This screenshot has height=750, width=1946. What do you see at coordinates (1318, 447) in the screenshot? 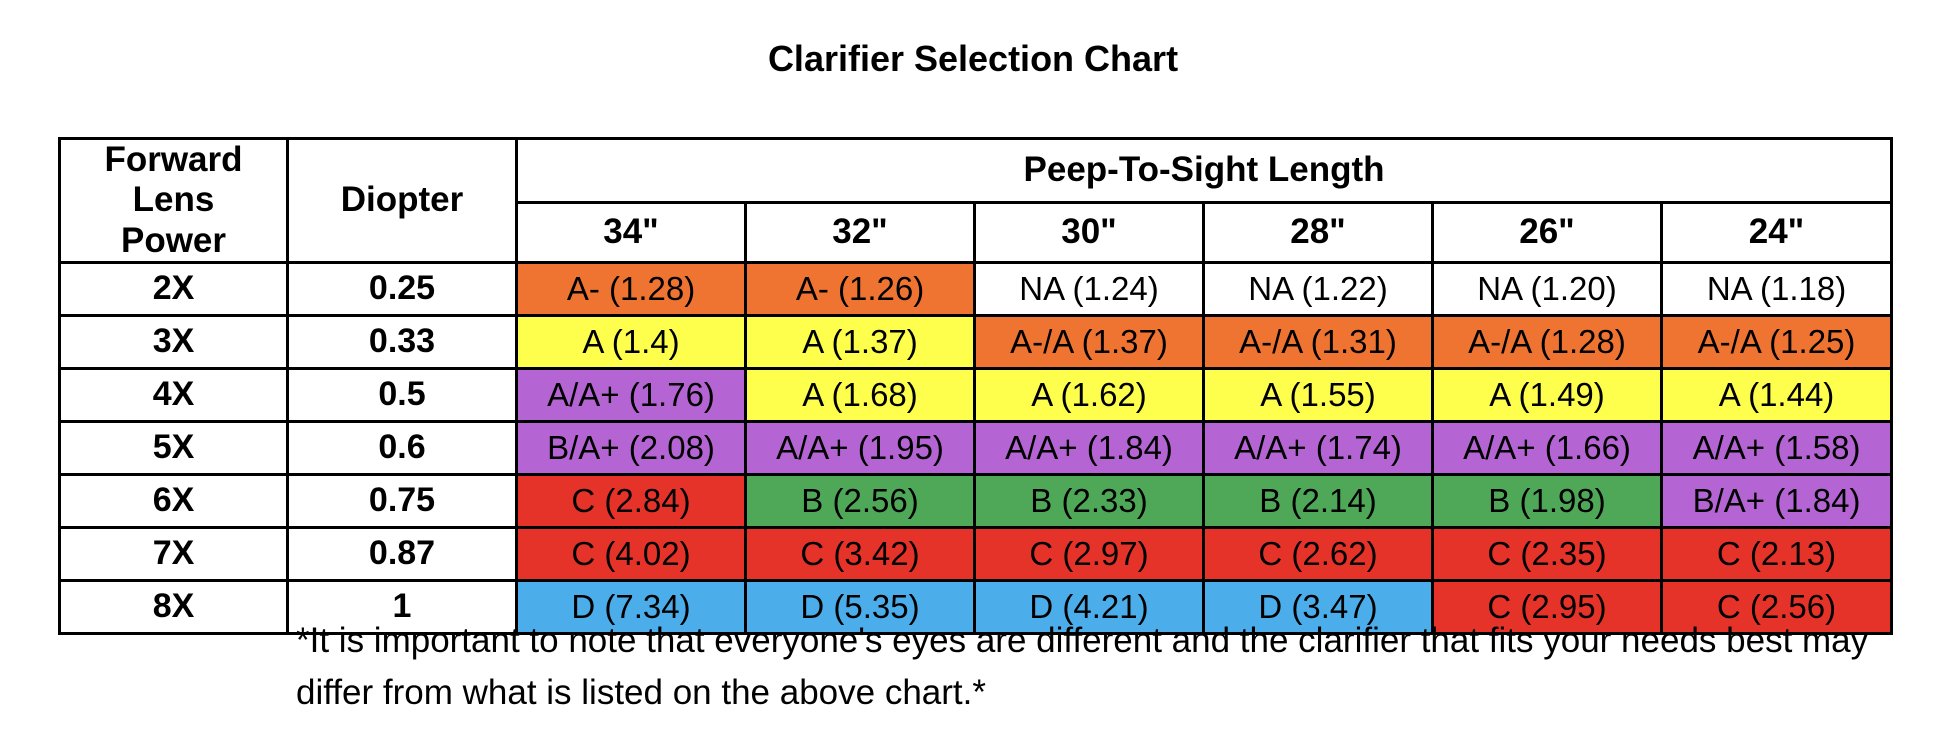
I see `clarifier-cell: A/A+ (1.74)` at bounding box center [1318, 447].